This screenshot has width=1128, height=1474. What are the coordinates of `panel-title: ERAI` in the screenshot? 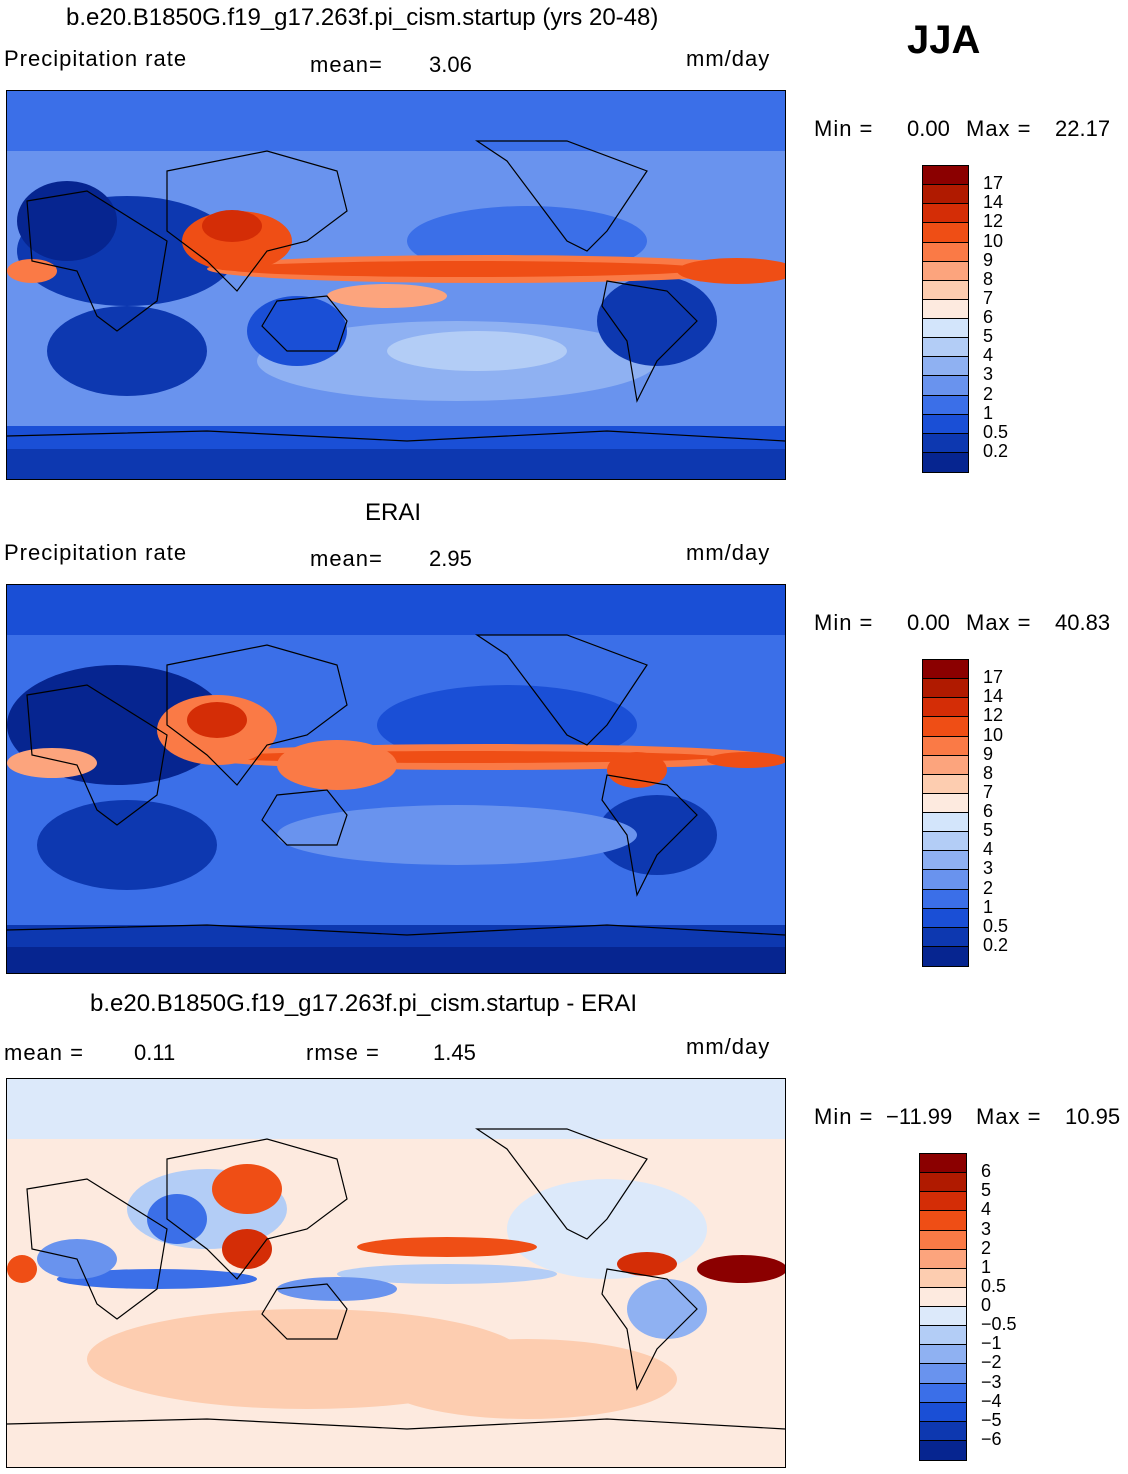 It's located at (393, 512).